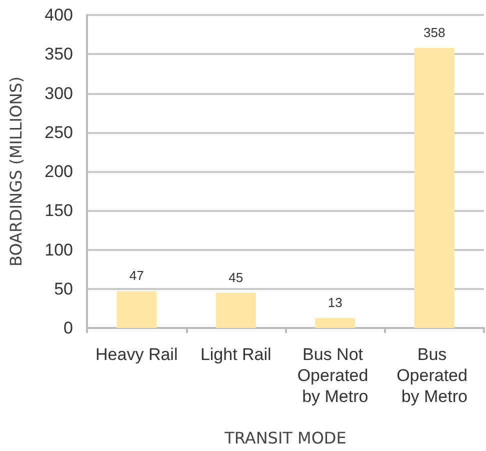 This screenshot has width=486, height=451. Describe the element at coordinates (285, 438) in the screenshot. I see `x-axis-title: TRANSIT MODE` at that location.